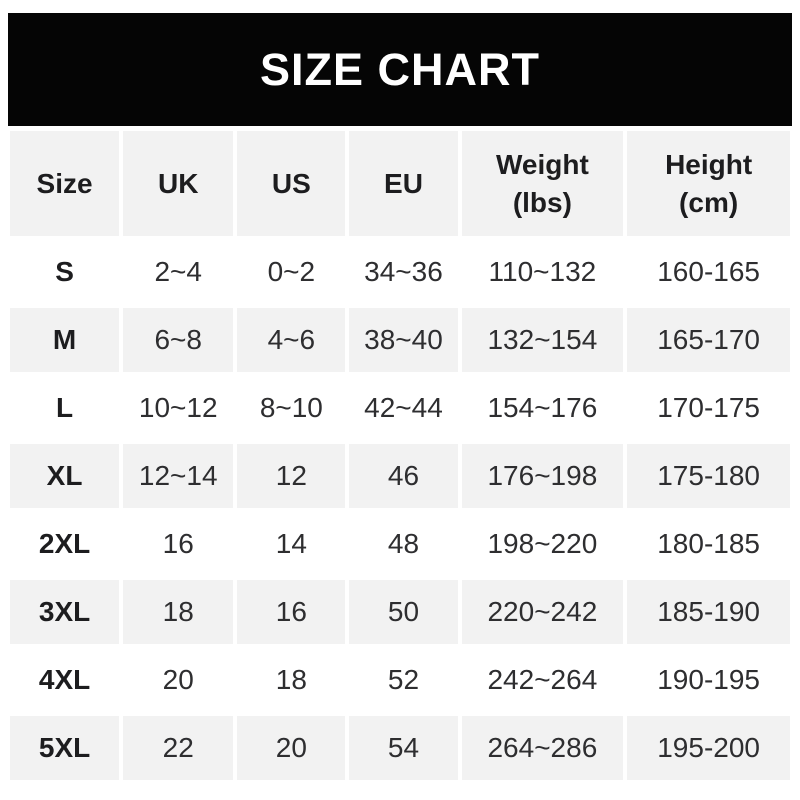 This screenshot has width=800, height=800. I want to click on weight-cell: 132~154, so click(542, 340).